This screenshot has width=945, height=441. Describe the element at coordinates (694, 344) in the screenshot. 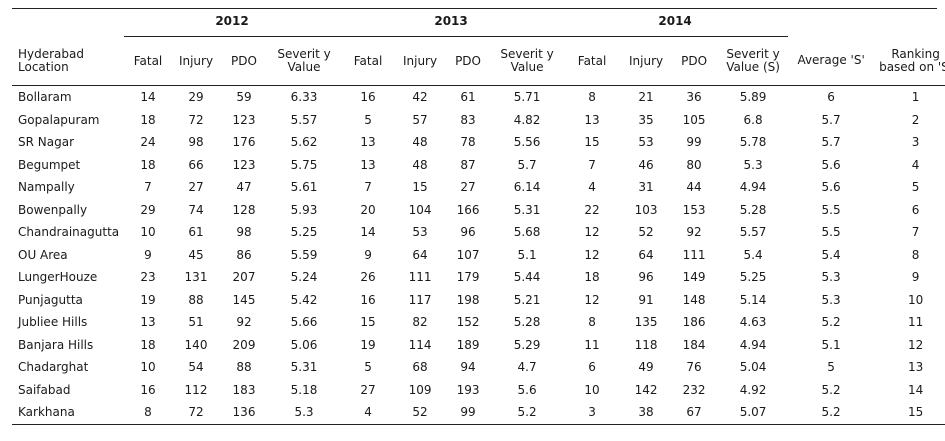

I see `value-cell: 184` at that location.